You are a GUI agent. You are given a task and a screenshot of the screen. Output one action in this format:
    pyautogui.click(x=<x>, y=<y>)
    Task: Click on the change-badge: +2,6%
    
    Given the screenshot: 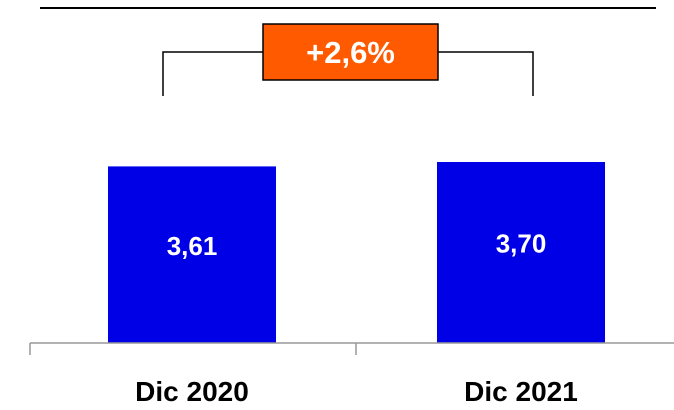 What is the action you would take?
    pyautogui.click(x=350, y=52)
    